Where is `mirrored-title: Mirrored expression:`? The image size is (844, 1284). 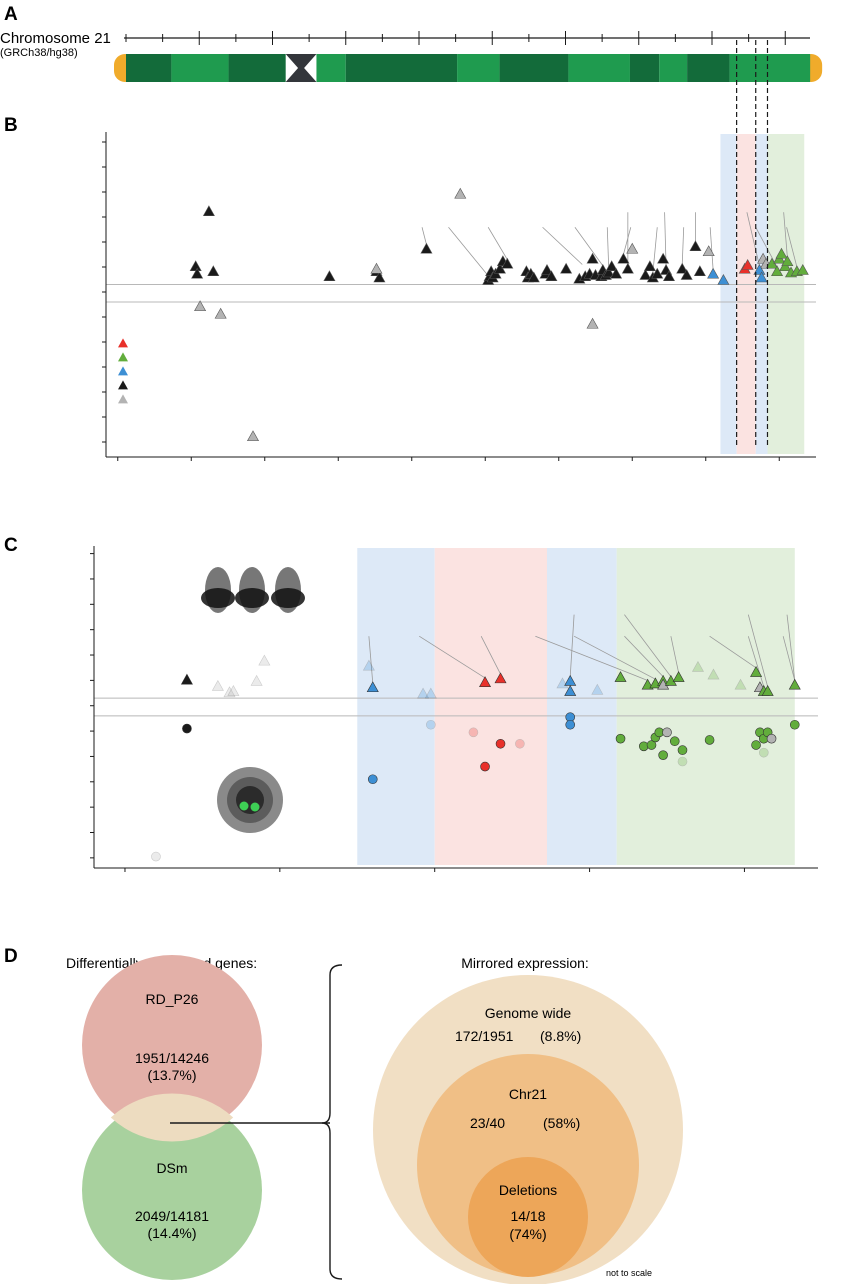 mirrored-title: Mirrored expression: is located at coordinates (525, 963).